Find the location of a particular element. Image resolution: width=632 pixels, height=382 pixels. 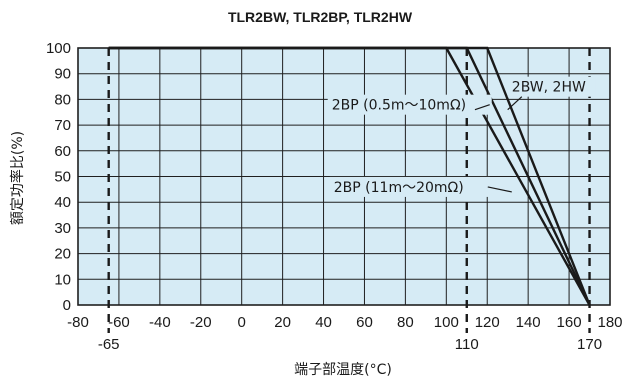

x-tick-label: 160 is located at coordinates (569, 322).